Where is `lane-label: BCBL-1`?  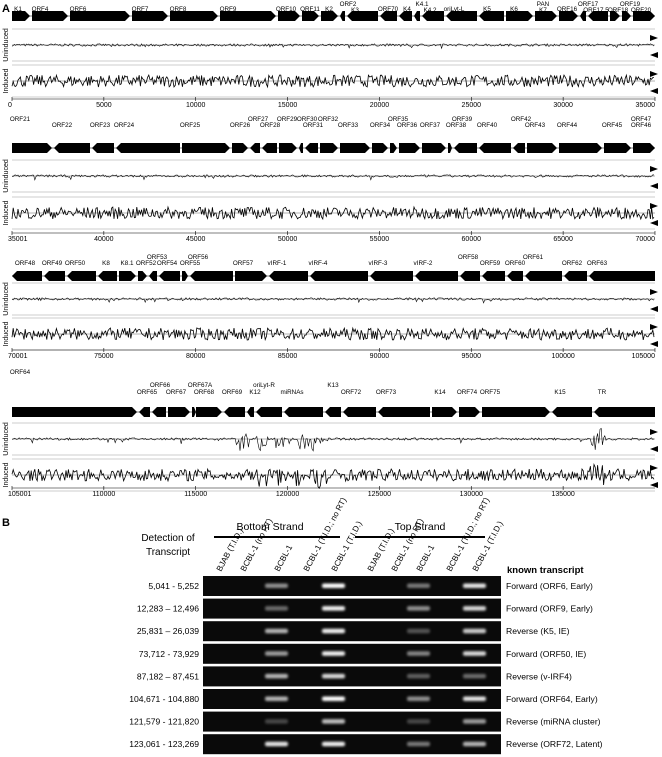 lane-label: BCBL-1 is located at coordinates (426, 558).